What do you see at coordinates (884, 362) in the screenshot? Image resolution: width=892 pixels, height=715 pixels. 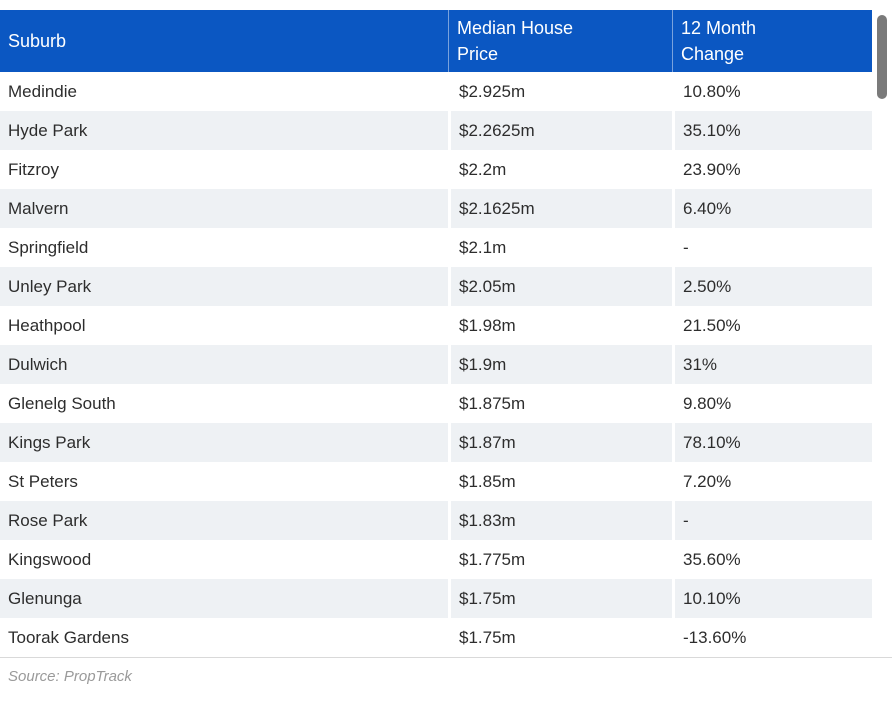 I see `vertical-scrollbar-track` at bounding box center [884, 362].